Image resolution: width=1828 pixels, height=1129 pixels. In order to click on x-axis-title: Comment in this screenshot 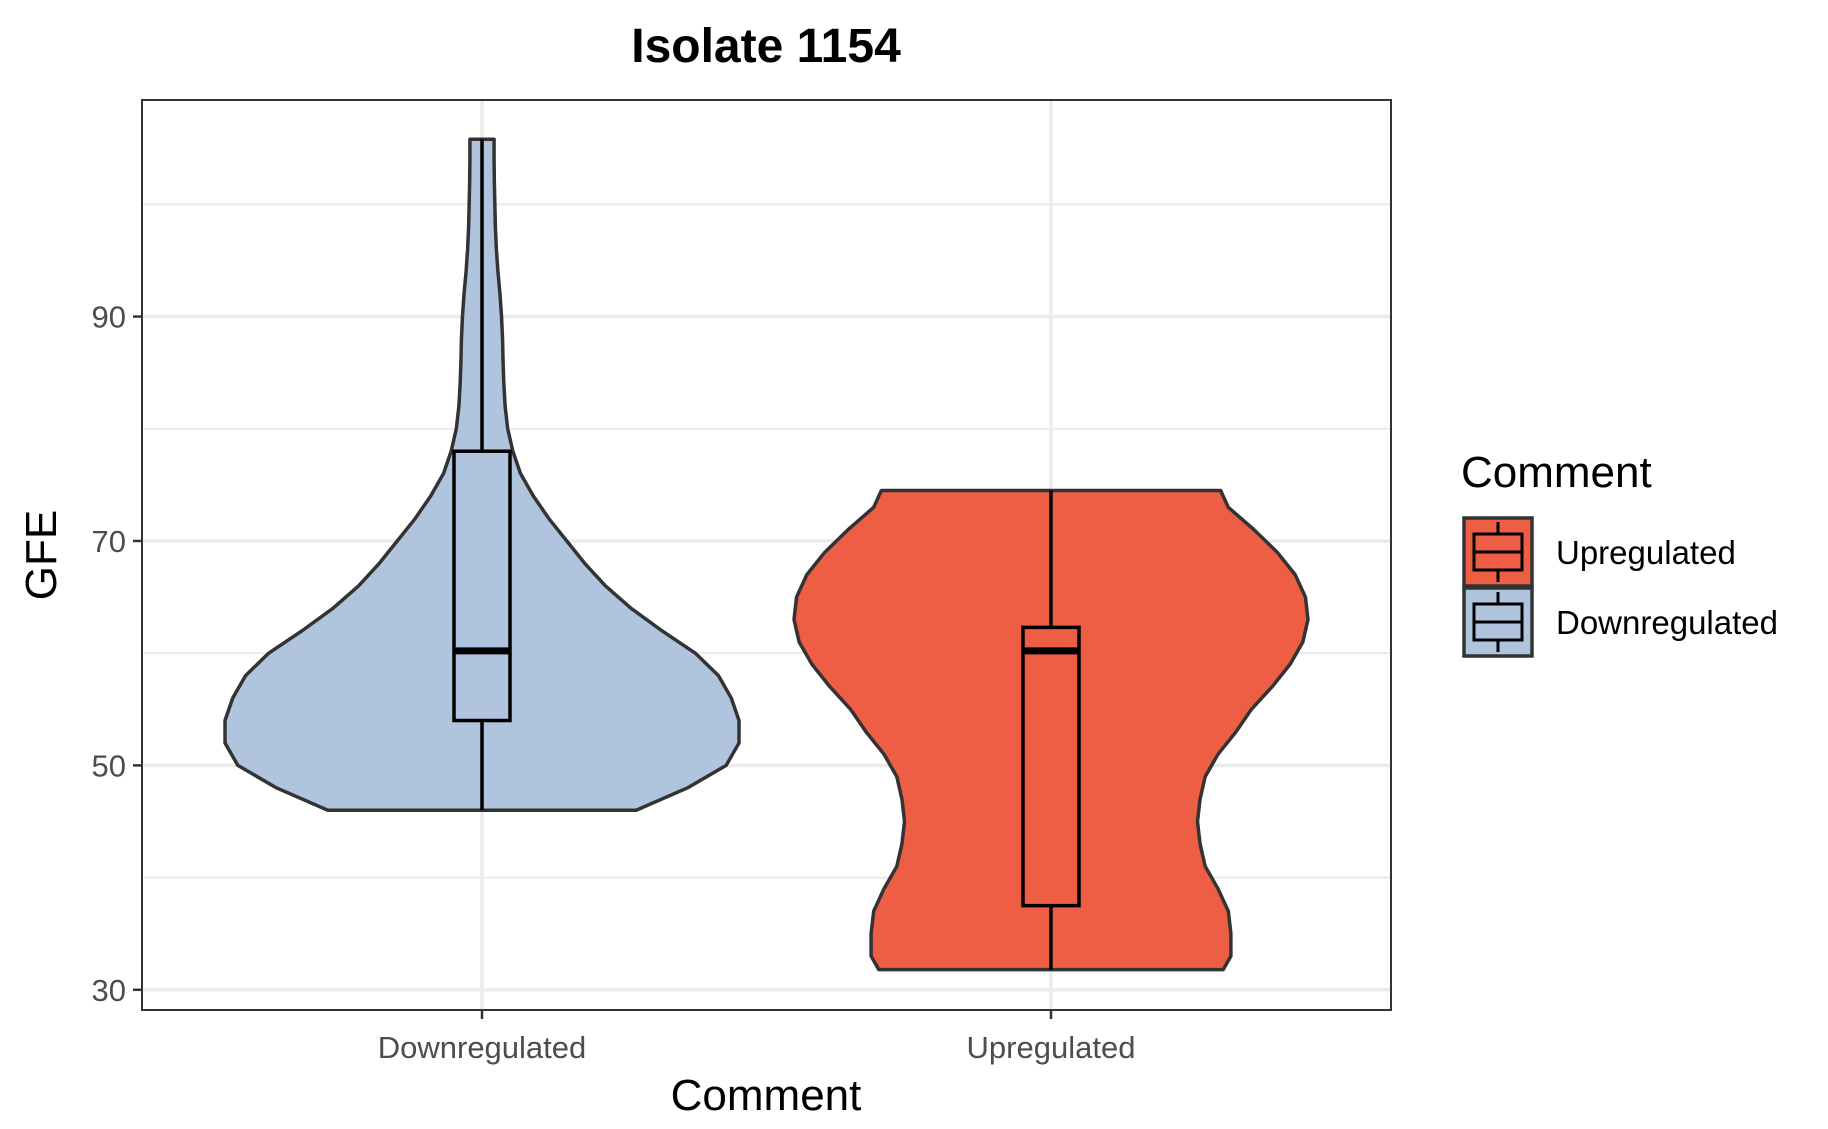, I will do `click(766, 1095)`.